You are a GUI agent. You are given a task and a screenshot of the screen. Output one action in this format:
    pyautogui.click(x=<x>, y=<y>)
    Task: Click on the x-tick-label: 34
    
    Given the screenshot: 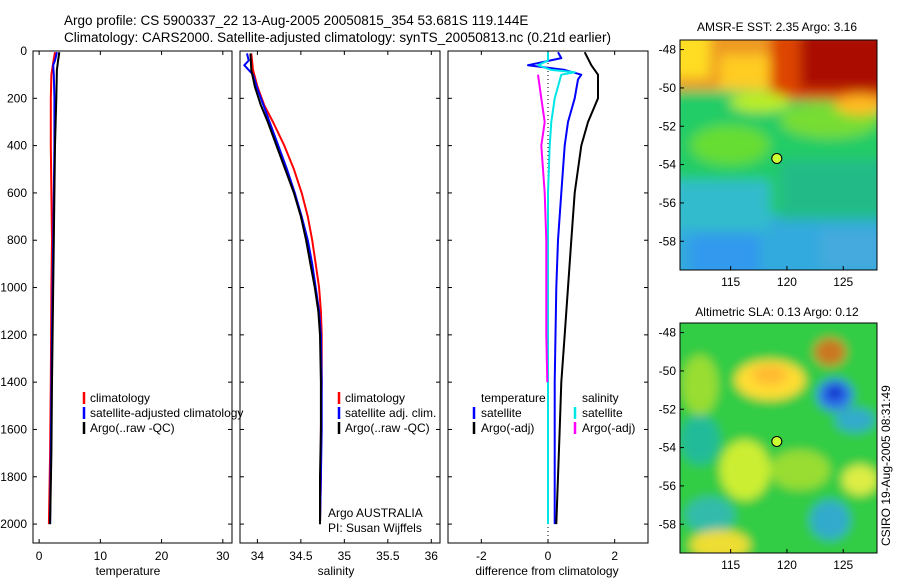 What is the action you would take?
    pyautogui.click(x=258, y=556)
    